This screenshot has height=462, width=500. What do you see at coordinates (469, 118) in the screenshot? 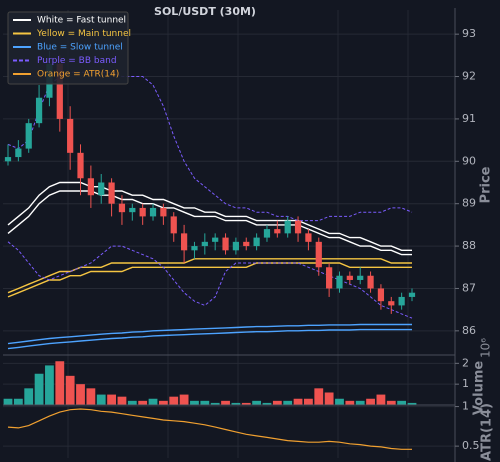
I see `y-tick-label: 91` at bounding box center [469, 118].